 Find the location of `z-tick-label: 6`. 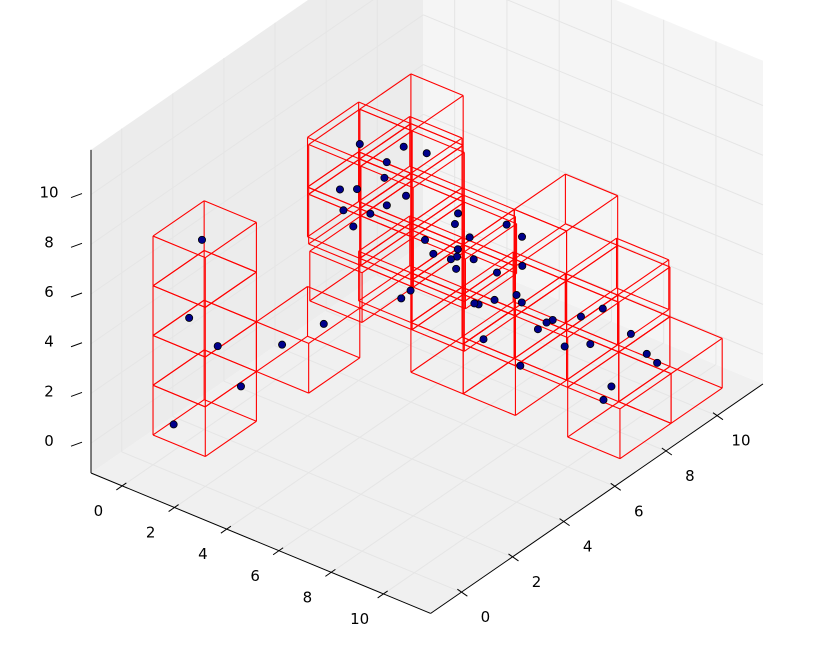

z-tick-label: 6 is located at coordinates (49, 292).